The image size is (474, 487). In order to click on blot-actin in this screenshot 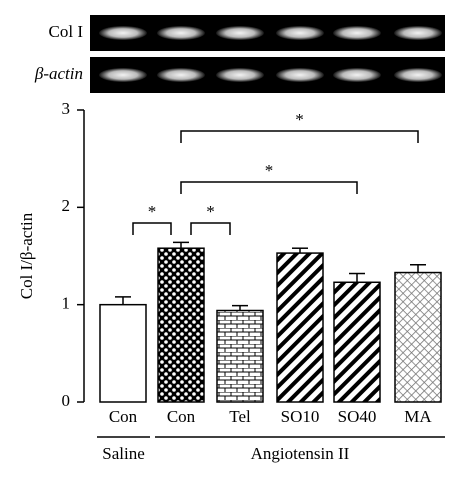, I will do `click(267, 75)`.